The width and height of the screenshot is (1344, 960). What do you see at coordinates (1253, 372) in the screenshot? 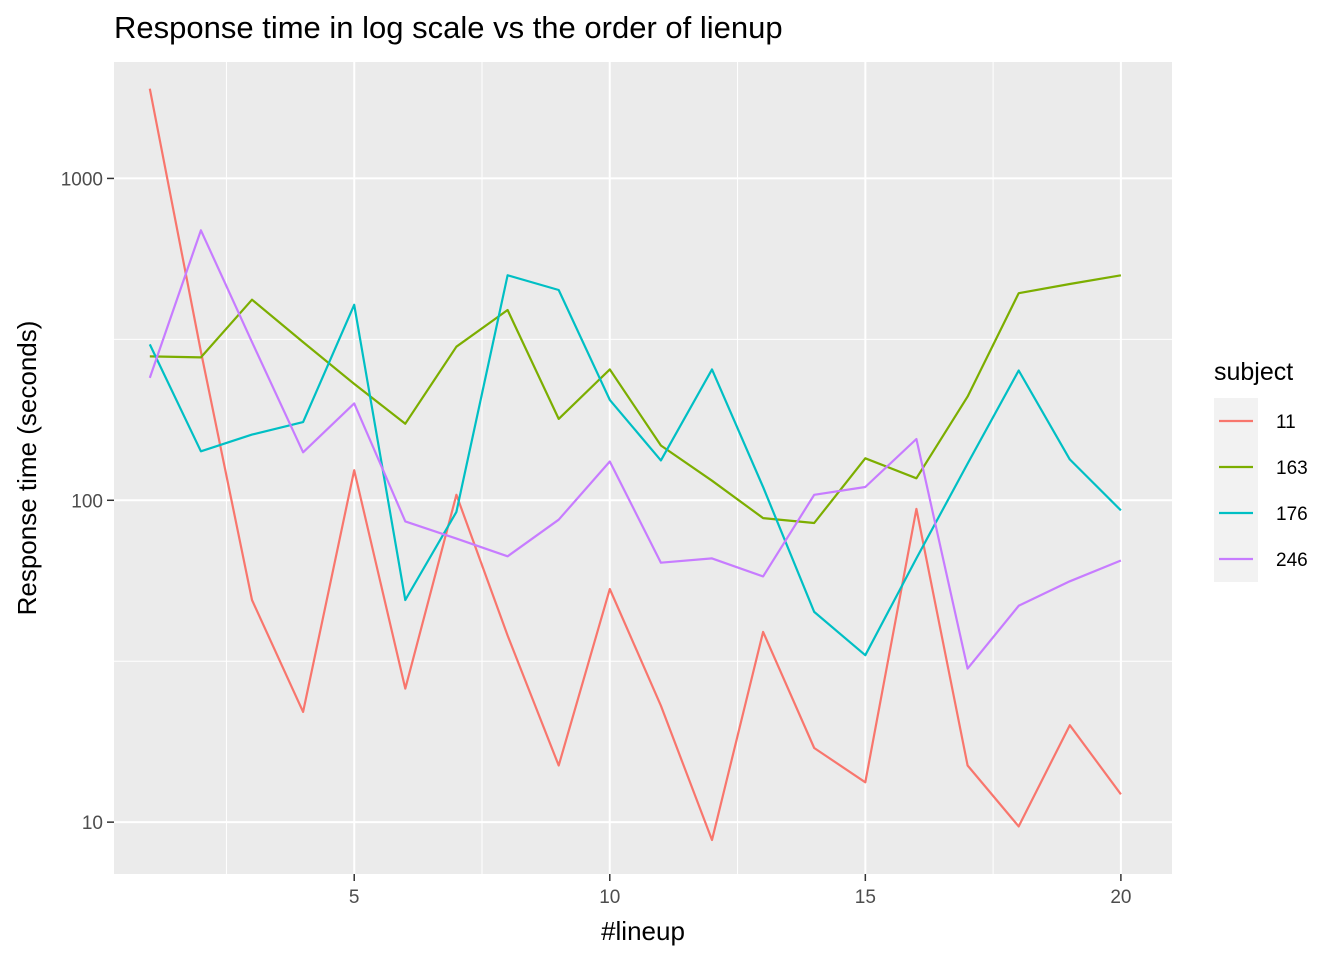
I see `legend-title: subject` at bounding box center [1253, 372].